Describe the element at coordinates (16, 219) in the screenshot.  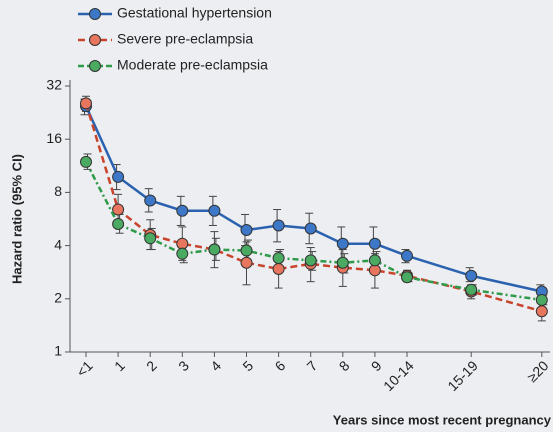
I see `y-axis-label: Hazard ratio (95% CI)` at that location.